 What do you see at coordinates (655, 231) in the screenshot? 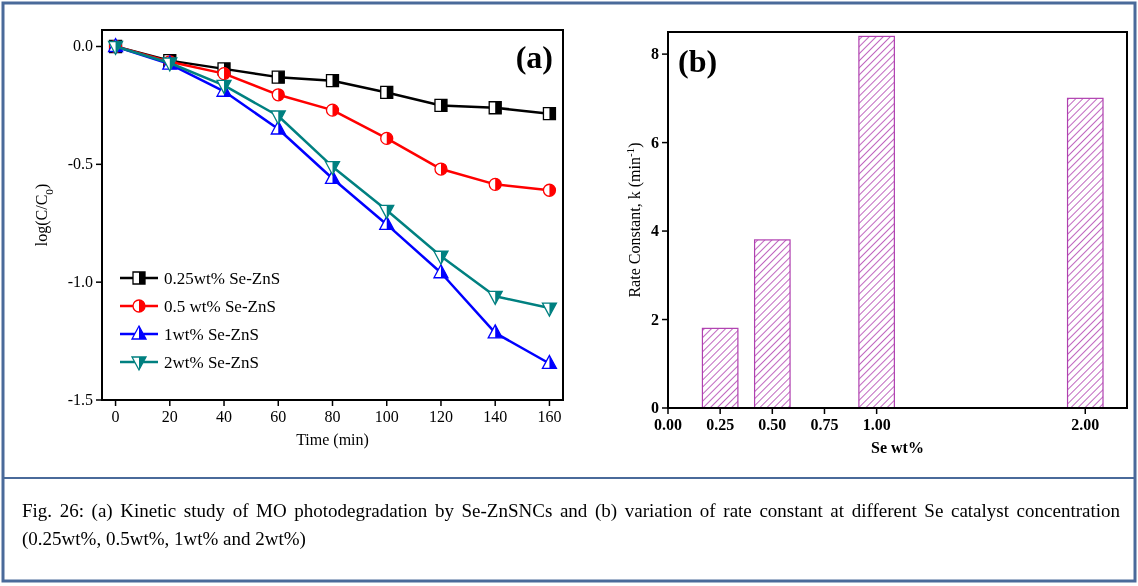
I see `y-tick-label: 4` at bounding box center [655, 231].